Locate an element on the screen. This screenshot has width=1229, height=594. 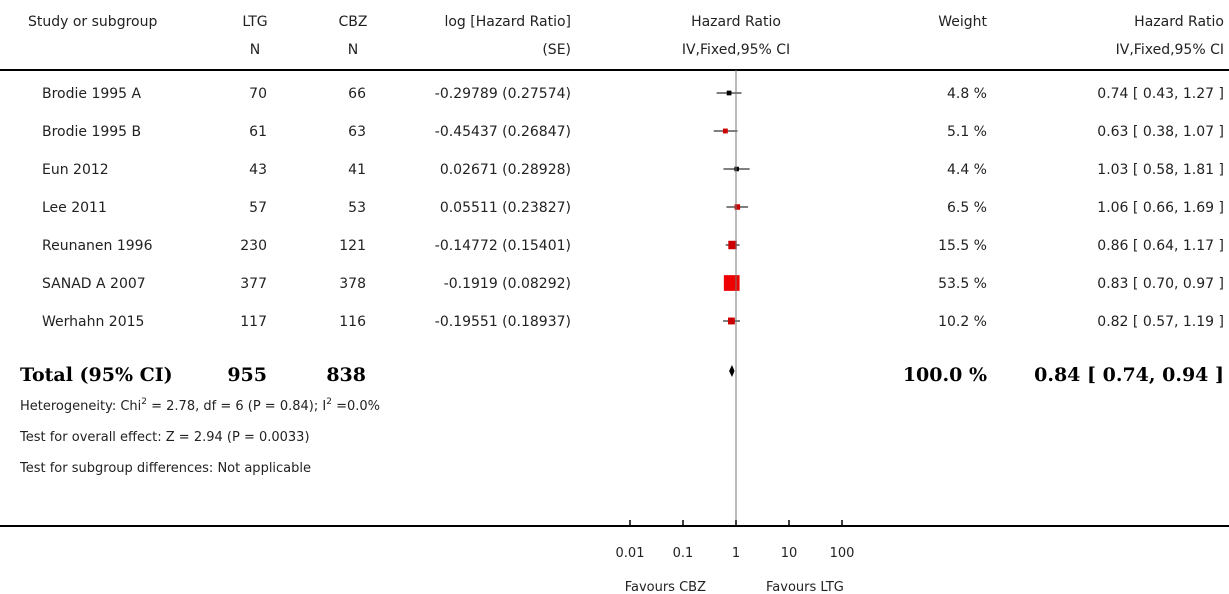
axis-tick-label: 0.1 is located at coordinates (683, 553).